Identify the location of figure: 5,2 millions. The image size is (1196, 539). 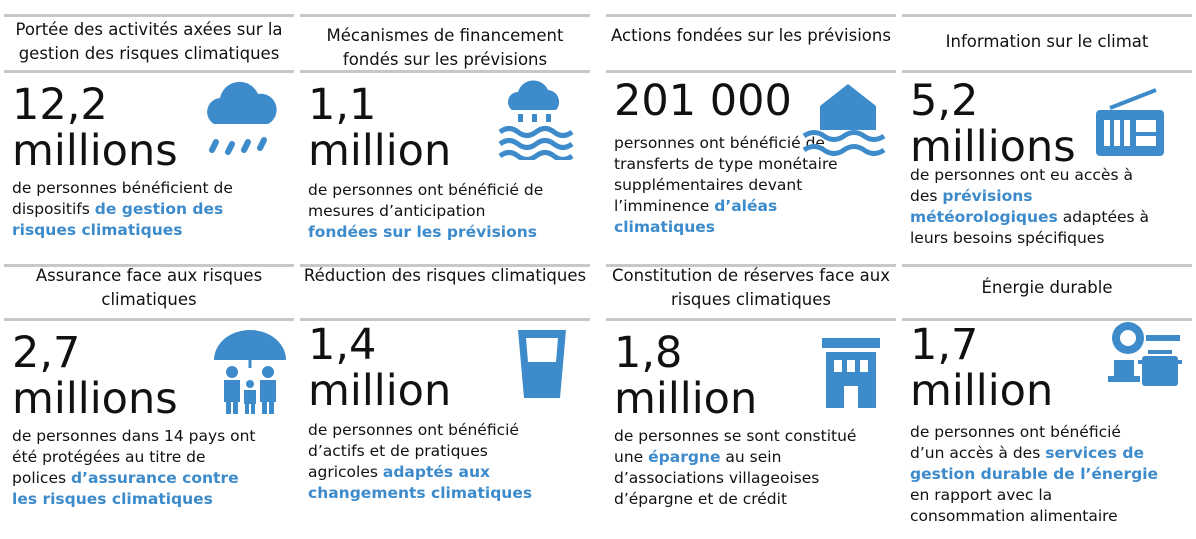
(993, 124).